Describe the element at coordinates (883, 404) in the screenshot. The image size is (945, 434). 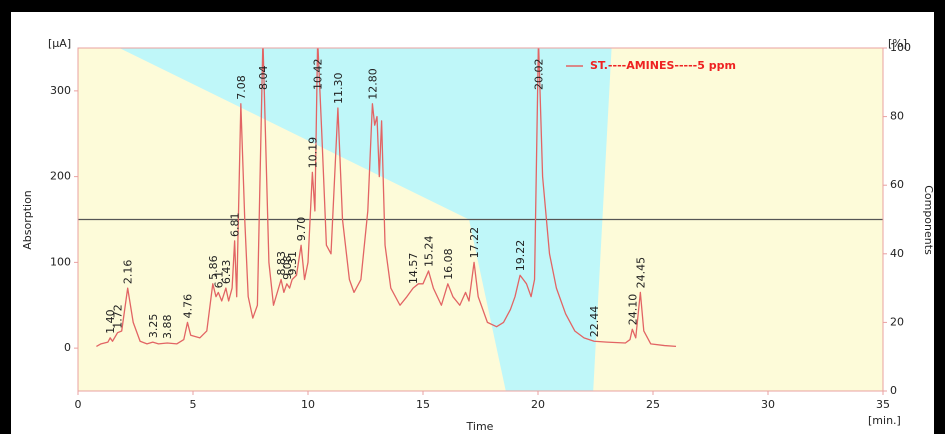
I see `x-tick-label: 35` at that location.